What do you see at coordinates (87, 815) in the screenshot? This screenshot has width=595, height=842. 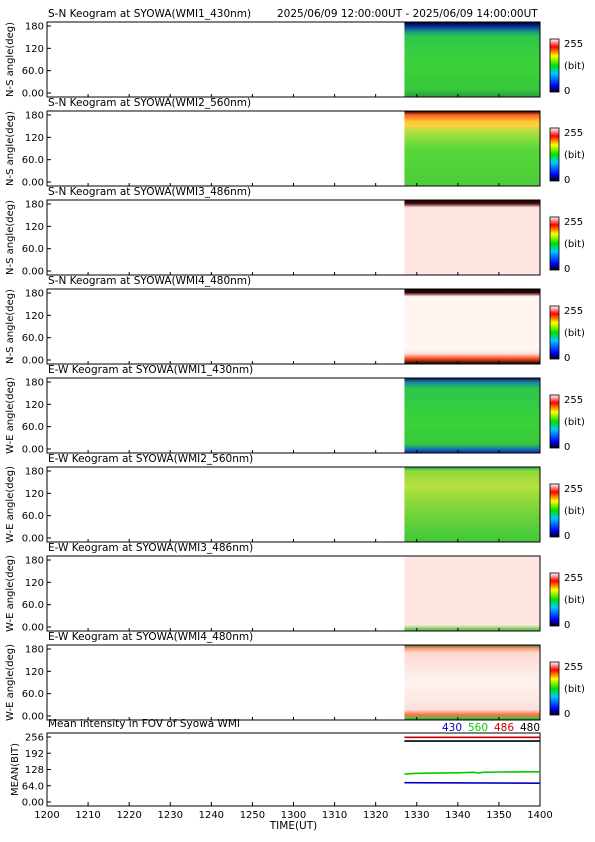 I see `chart-x-tick-label: 1210` at bounding box center [87, 815].